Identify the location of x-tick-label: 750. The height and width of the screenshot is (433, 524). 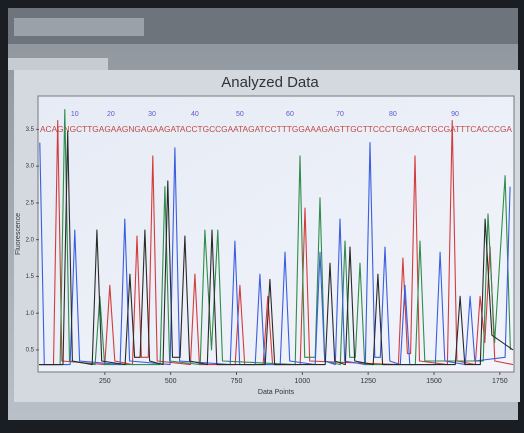
(237, 381).